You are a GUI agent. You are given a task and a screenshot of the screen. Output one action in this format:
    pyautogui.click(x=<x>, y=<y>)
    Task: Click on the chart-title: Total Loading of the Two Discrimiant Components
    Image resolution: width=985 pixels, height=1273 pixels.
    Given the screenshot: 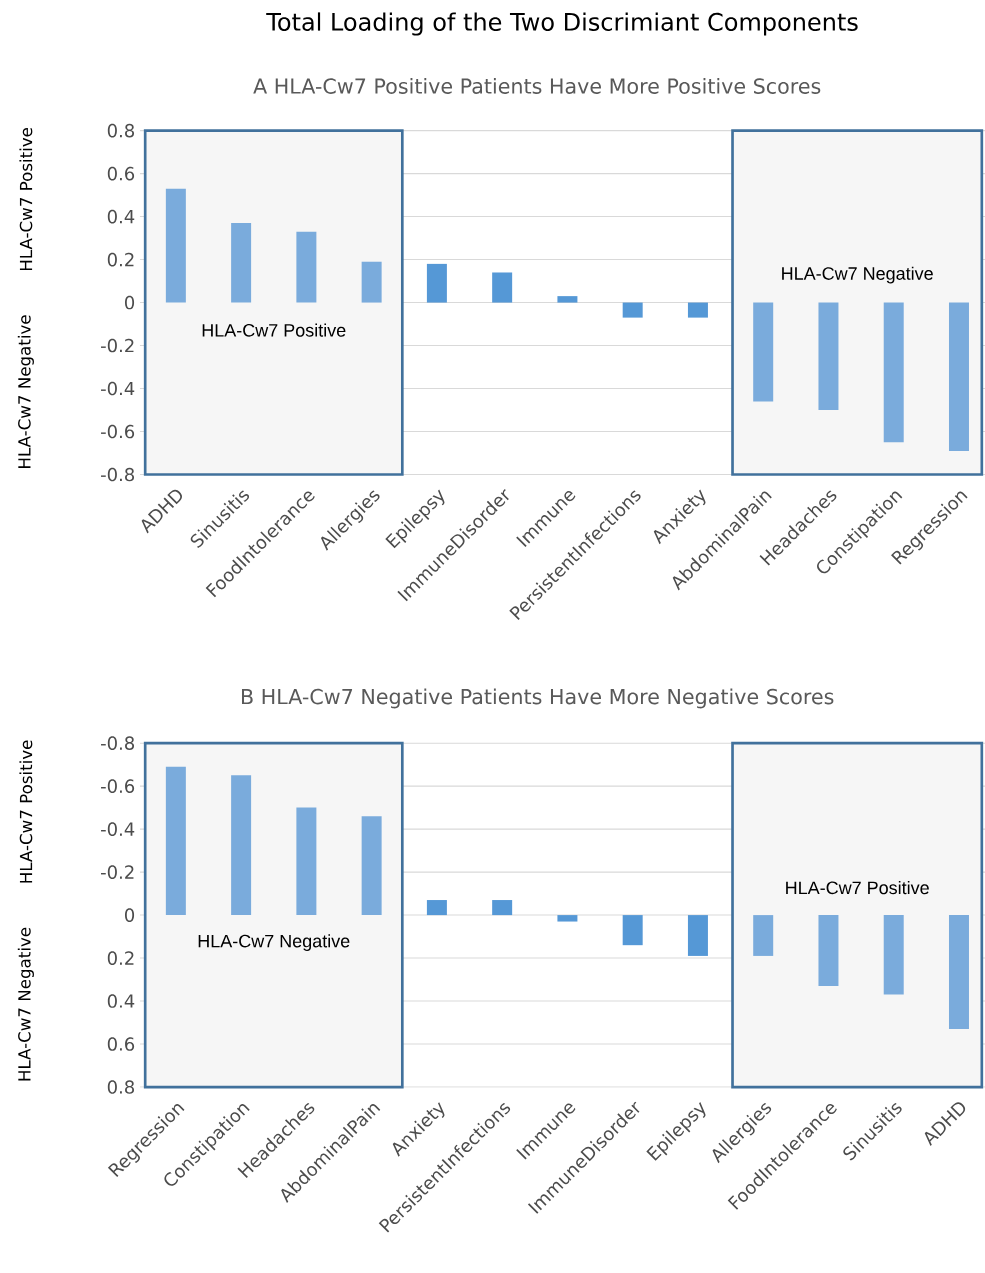 What is the action you would take?
    pyautogui.click(x=562, y=24)
    